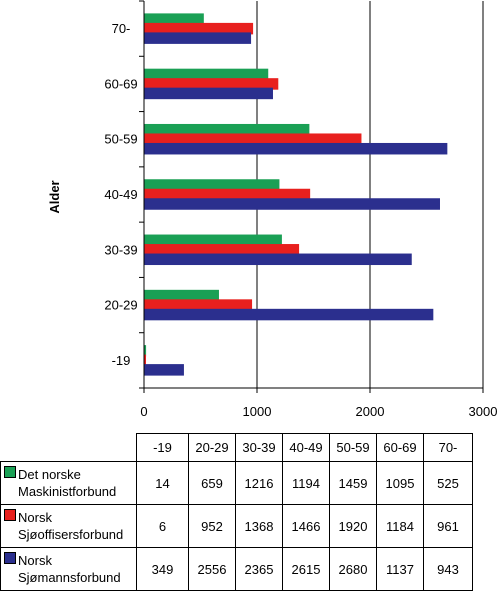 This screenshot has height=591, width=500. Describe the element at coordinates (120, 139) in the screenshot. I see `y-tick-label: 50-59` at that location.